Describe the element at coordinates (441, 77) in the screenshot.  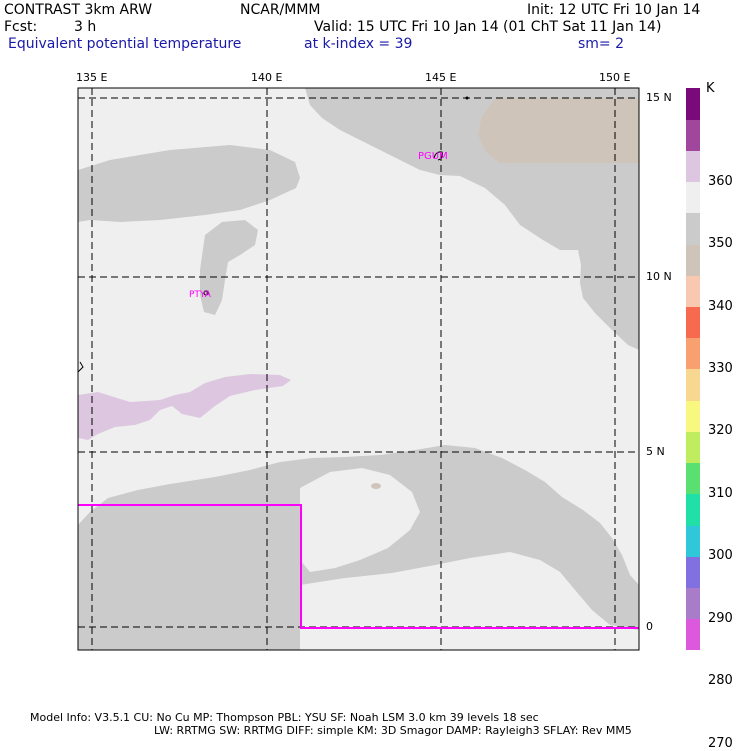
I see `lon-label-145: 145 E` at that location.